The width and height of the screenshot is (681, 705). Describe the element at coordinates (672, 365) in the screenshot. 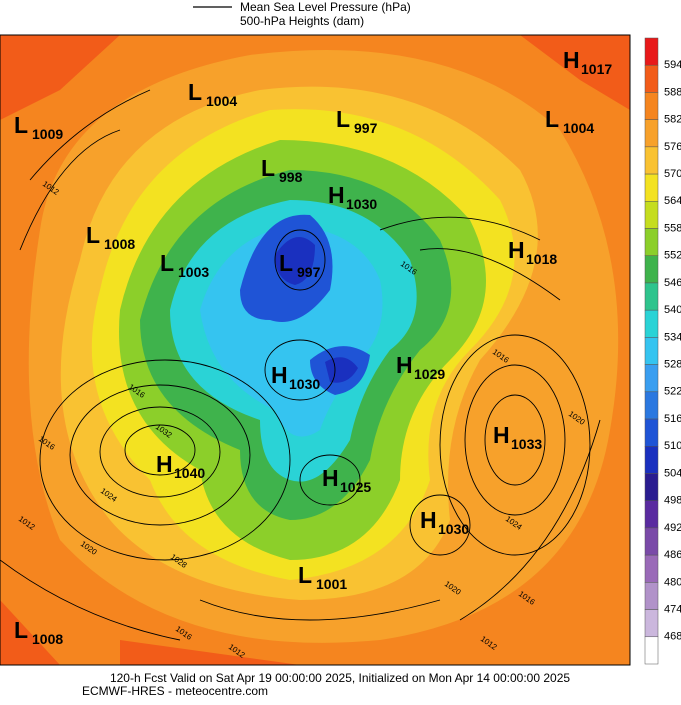

I see `colorbar-tick-label: 528` at that location.